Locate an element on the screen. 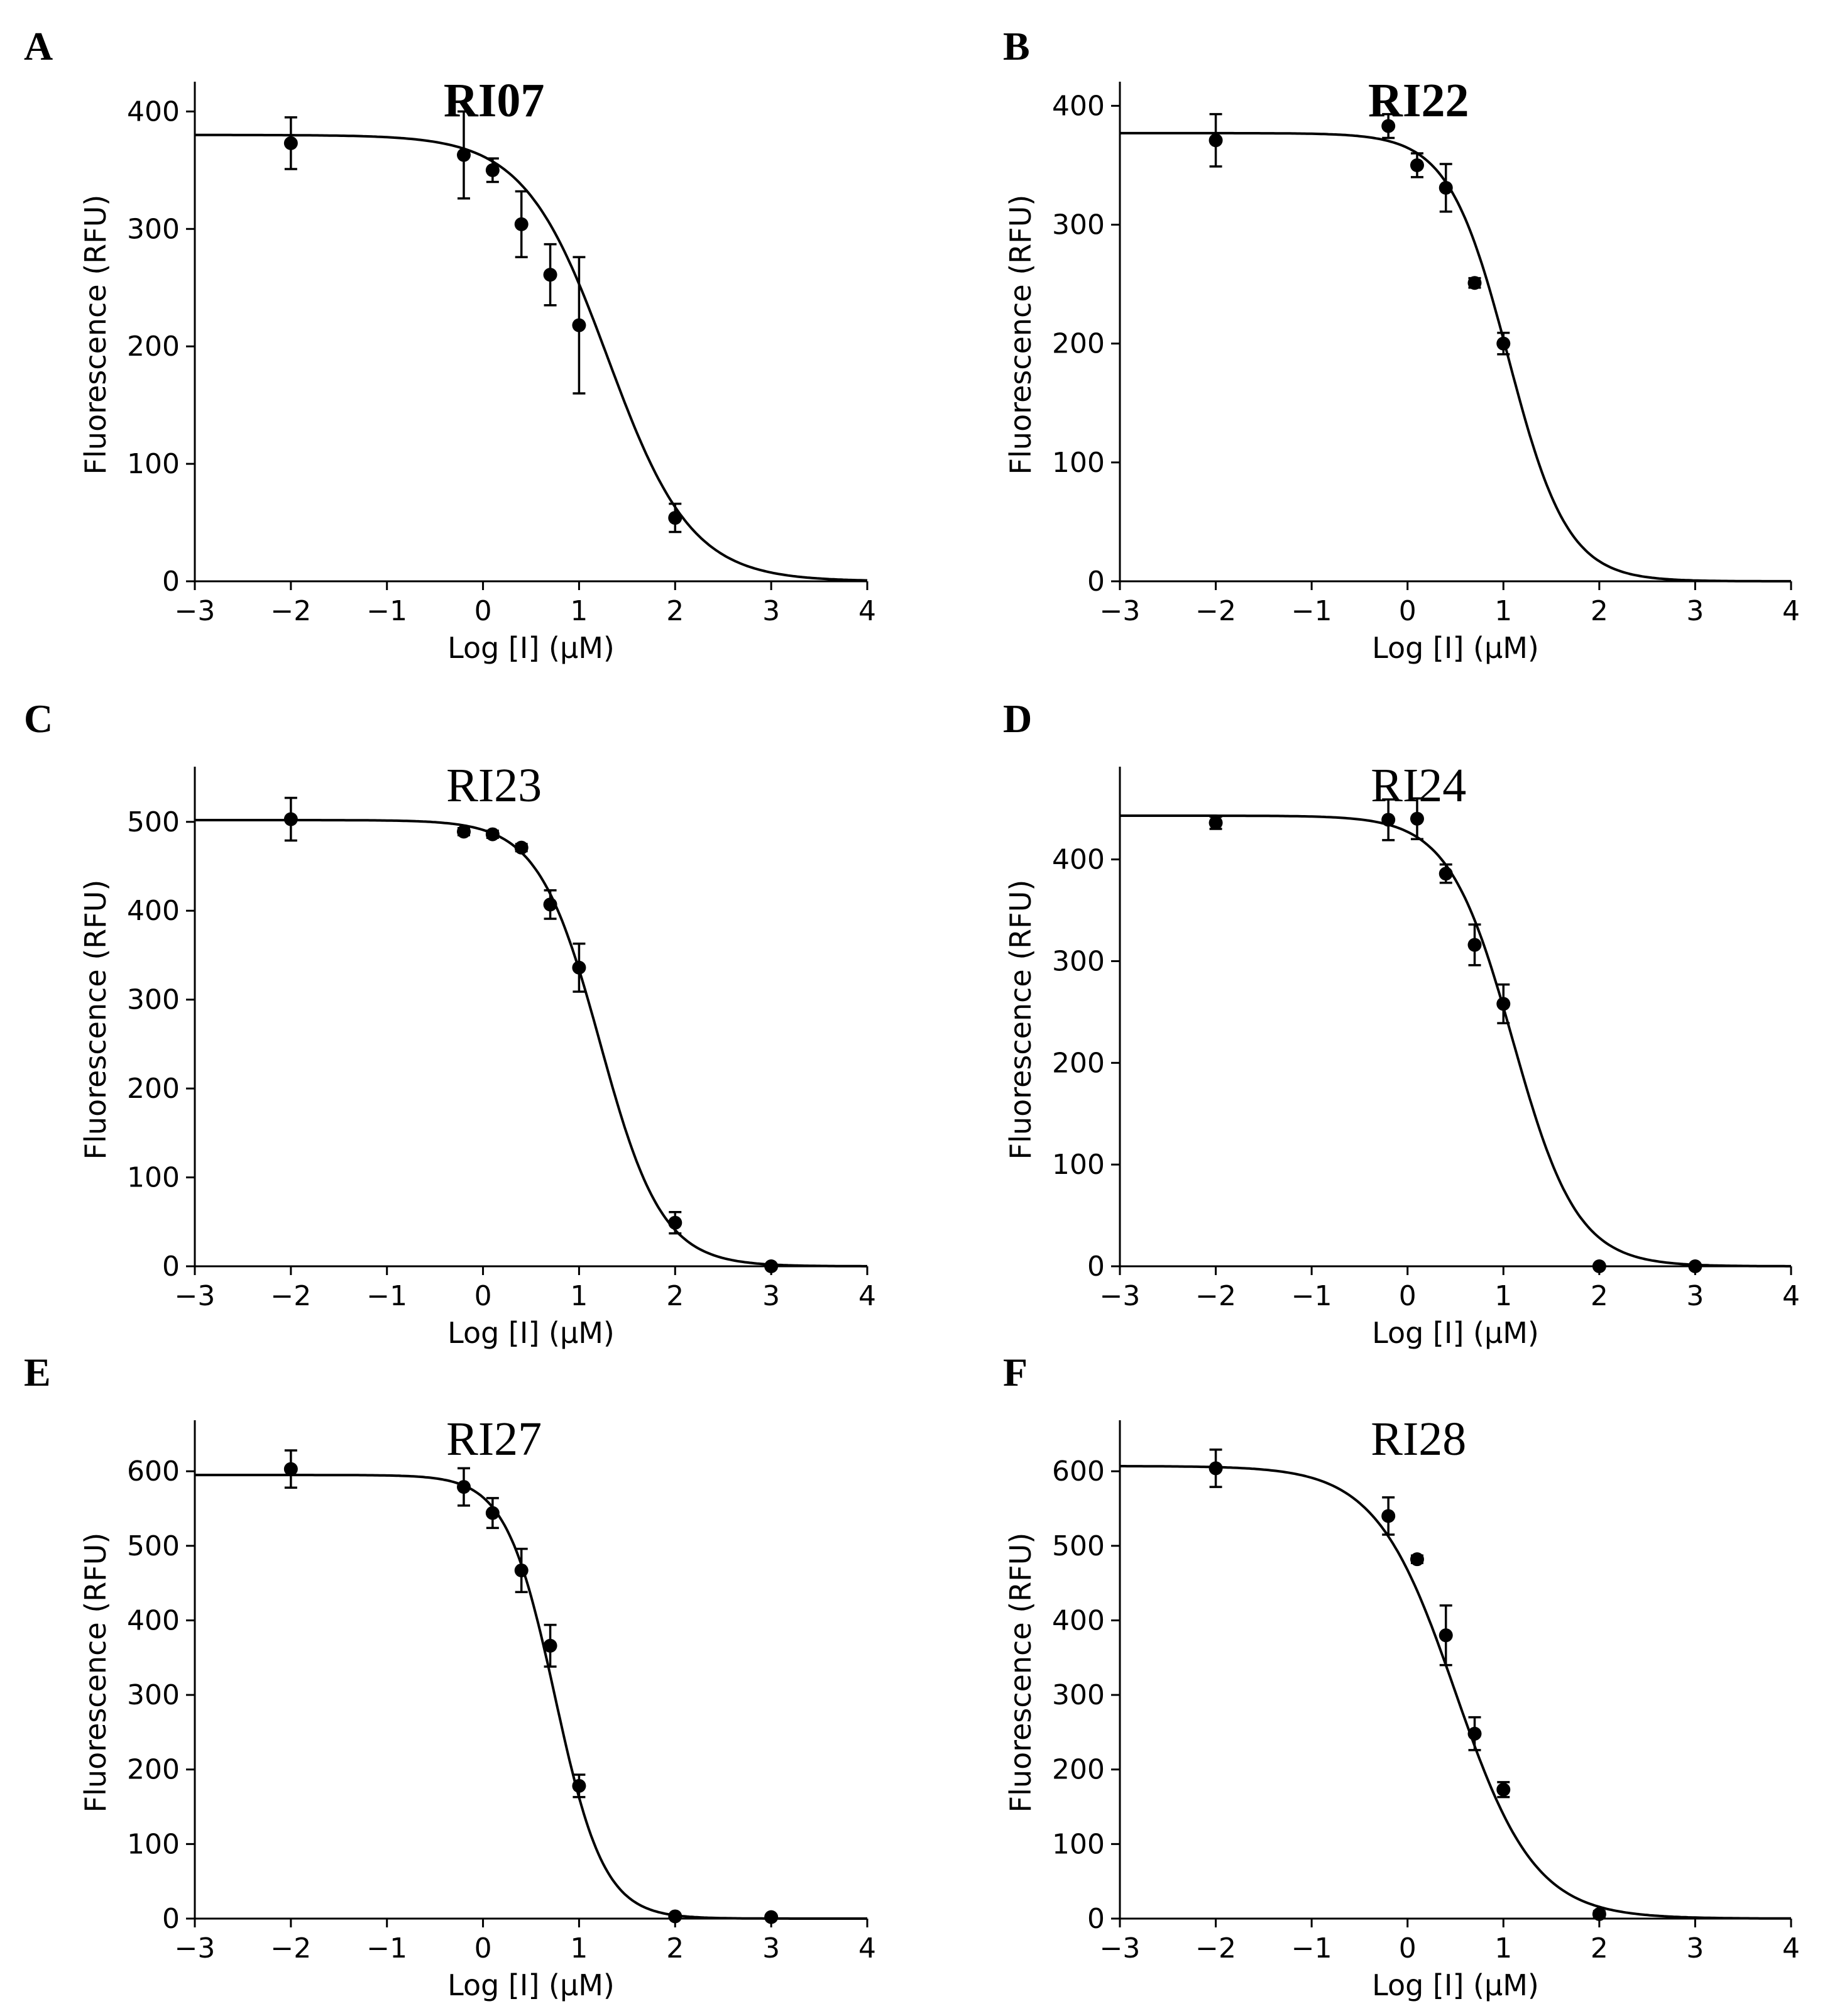 Image resolution: width=1825 pixels, height=2016 pixels. y-axis-label: Fluorescence (RFU) is located at coordinates (1021, 335).